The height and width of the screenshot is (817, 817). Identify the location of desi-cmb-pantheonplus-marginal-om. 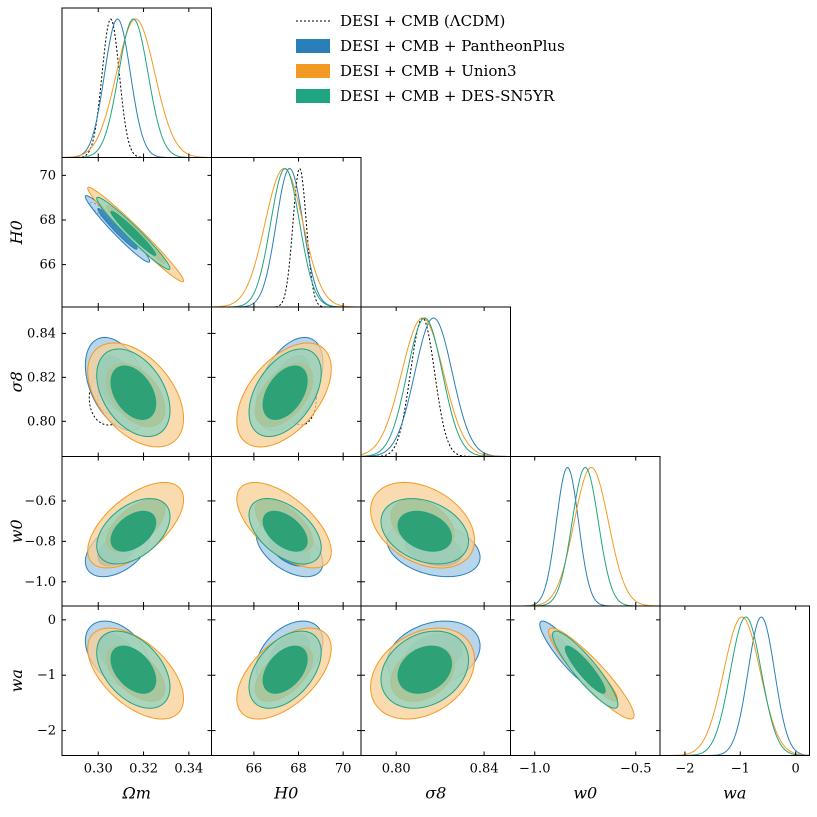
(137, 88).